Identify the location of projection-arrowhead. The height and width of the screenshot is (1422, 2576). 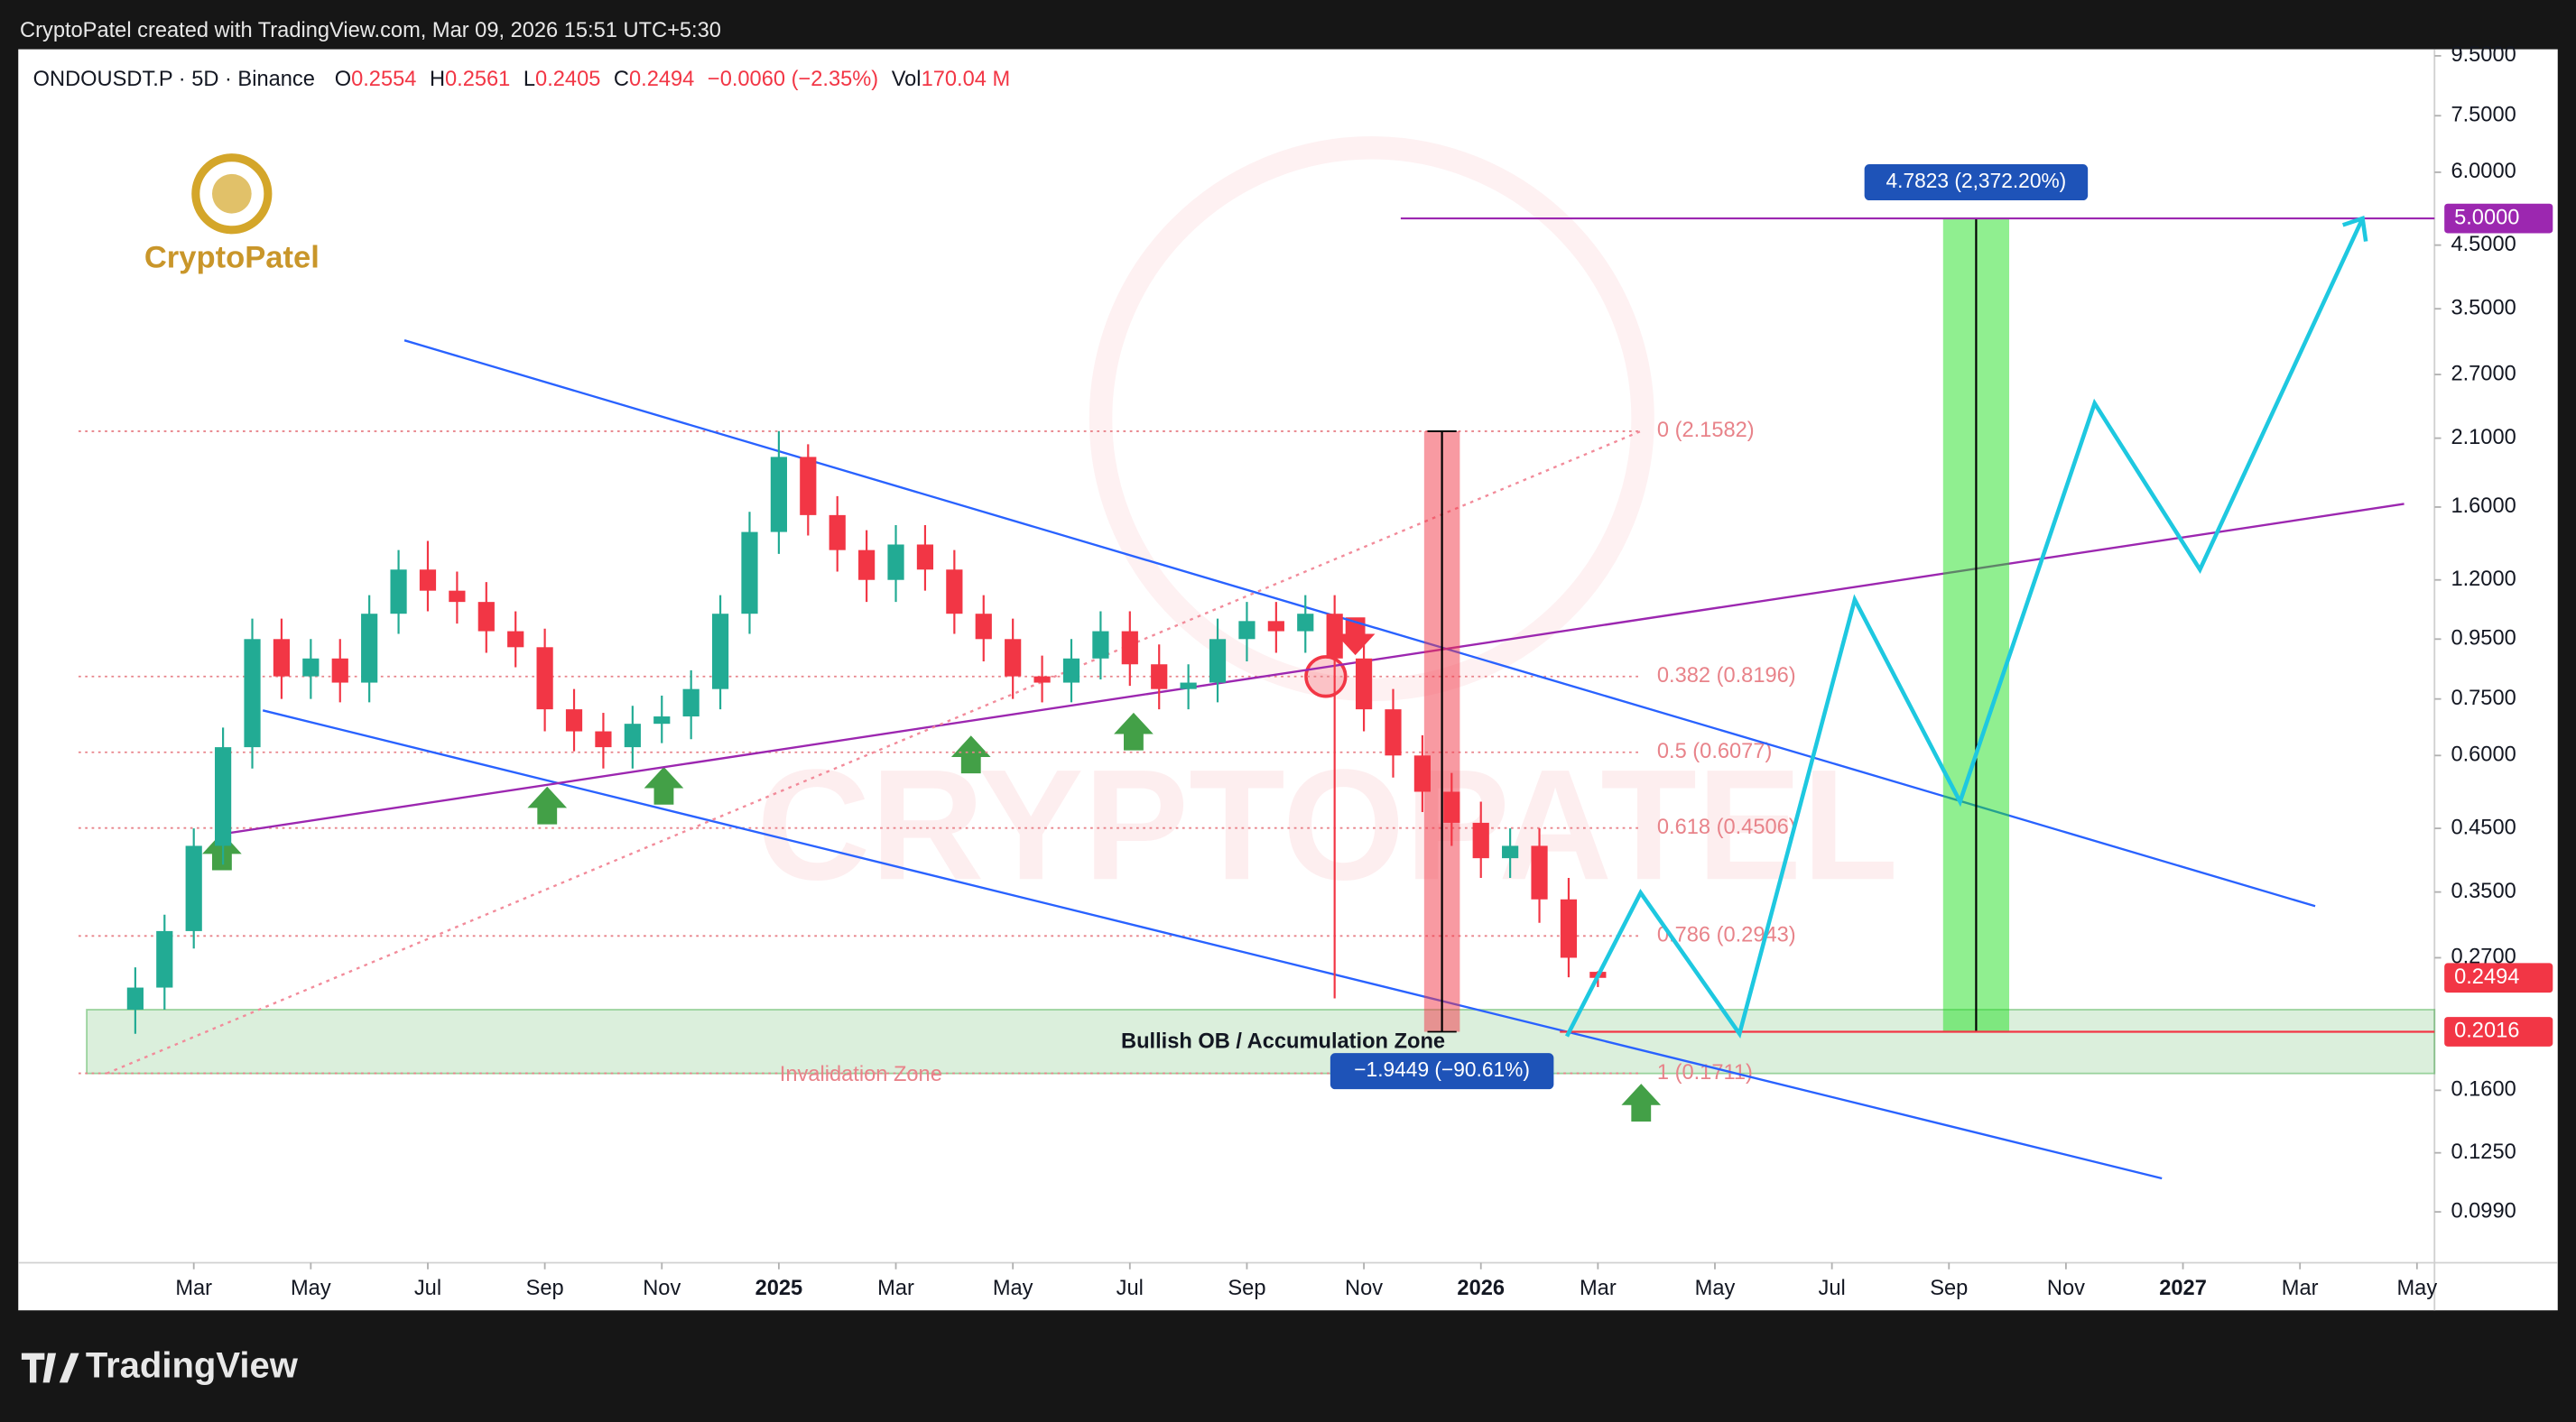
(2354, 229).